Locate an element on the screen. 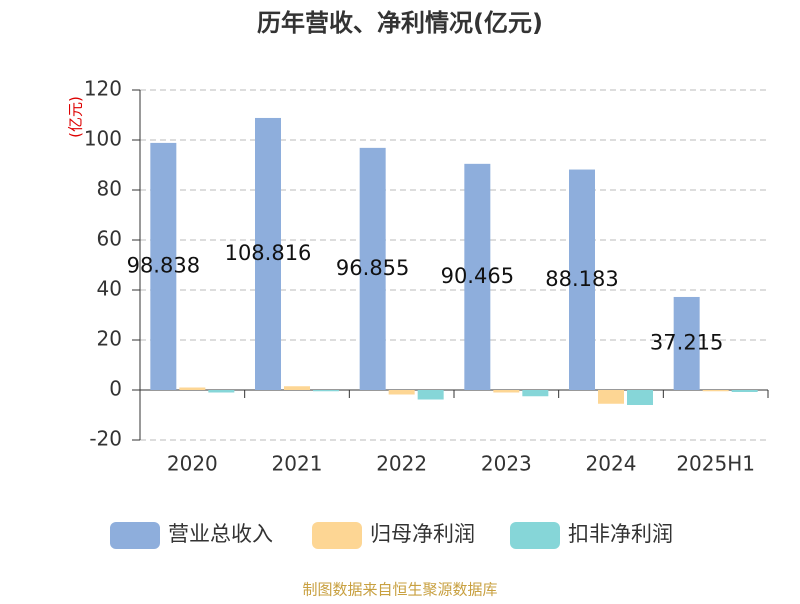 Image resolution: width=800 pixels, height=604 pixels. y-tick-label: 60 is located at coordinates (109, 239).